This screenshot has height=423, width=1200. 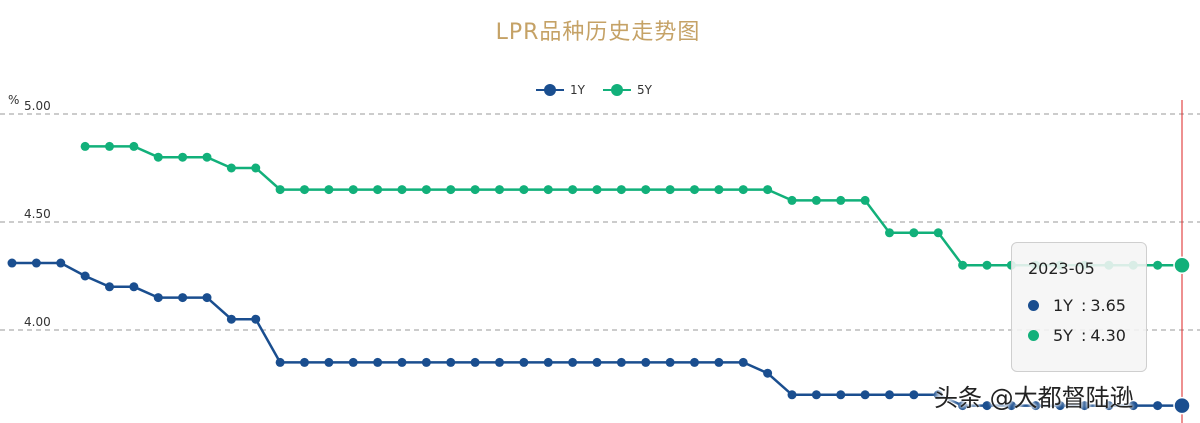 What do you see at coordinates (627, 90) in the screenshot?
I see `legend-item-5y: 5Y` at bounding box center [627, 90].